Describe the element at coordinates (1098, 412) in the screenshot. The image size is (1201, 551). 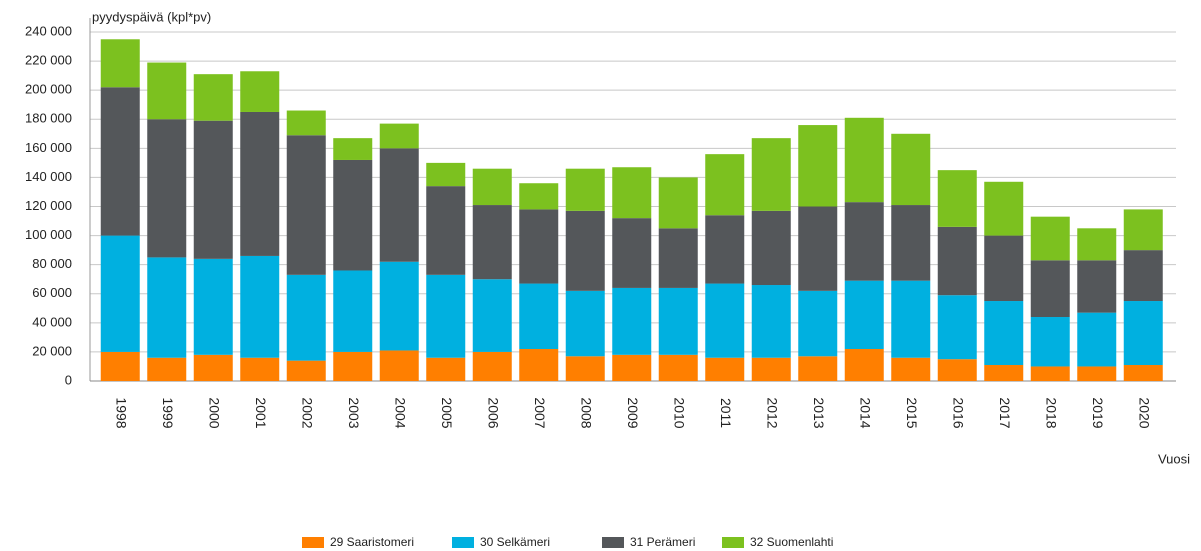
I see `x-tick-label: 2019` at that location.